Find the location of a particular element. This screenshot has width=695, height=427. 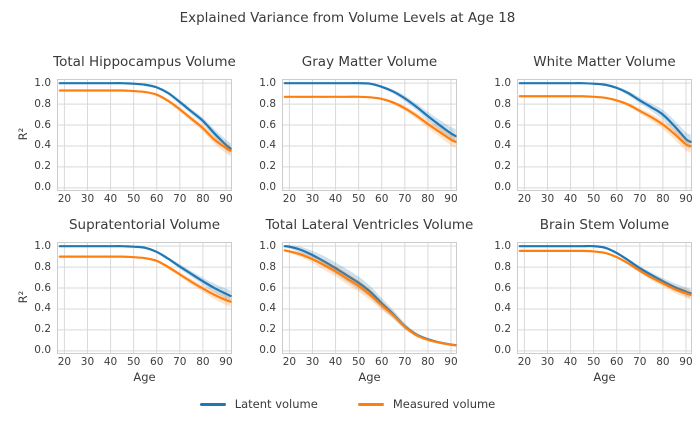

measured-volume-line-swatch is located at coordinates (370, 404).